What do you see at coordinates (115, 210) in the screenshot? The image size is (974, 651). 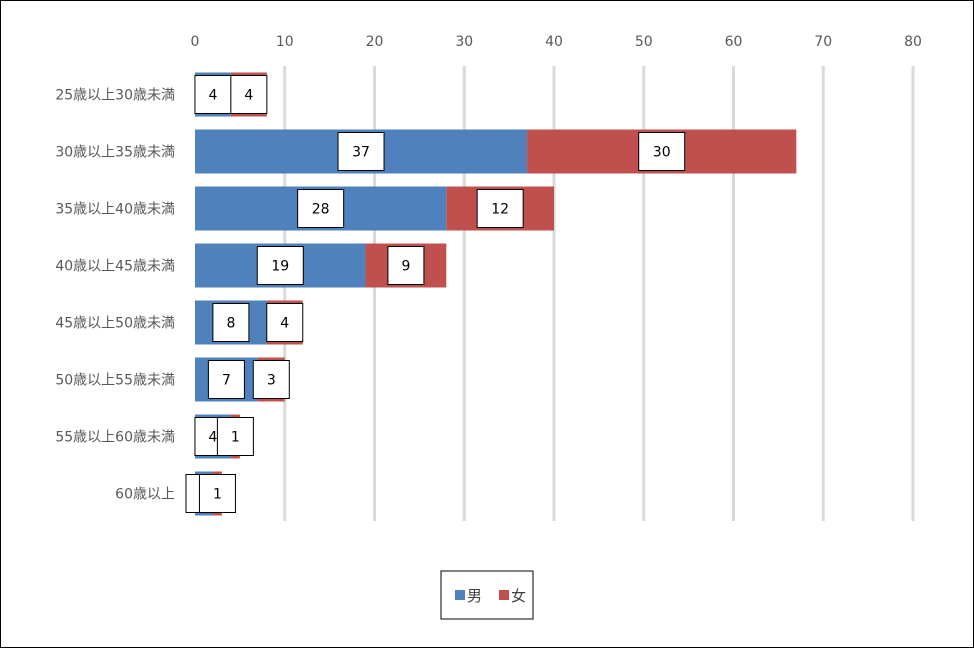 I see `category-label: 35歳以上40歳未満` at bounding box center [115, 210].